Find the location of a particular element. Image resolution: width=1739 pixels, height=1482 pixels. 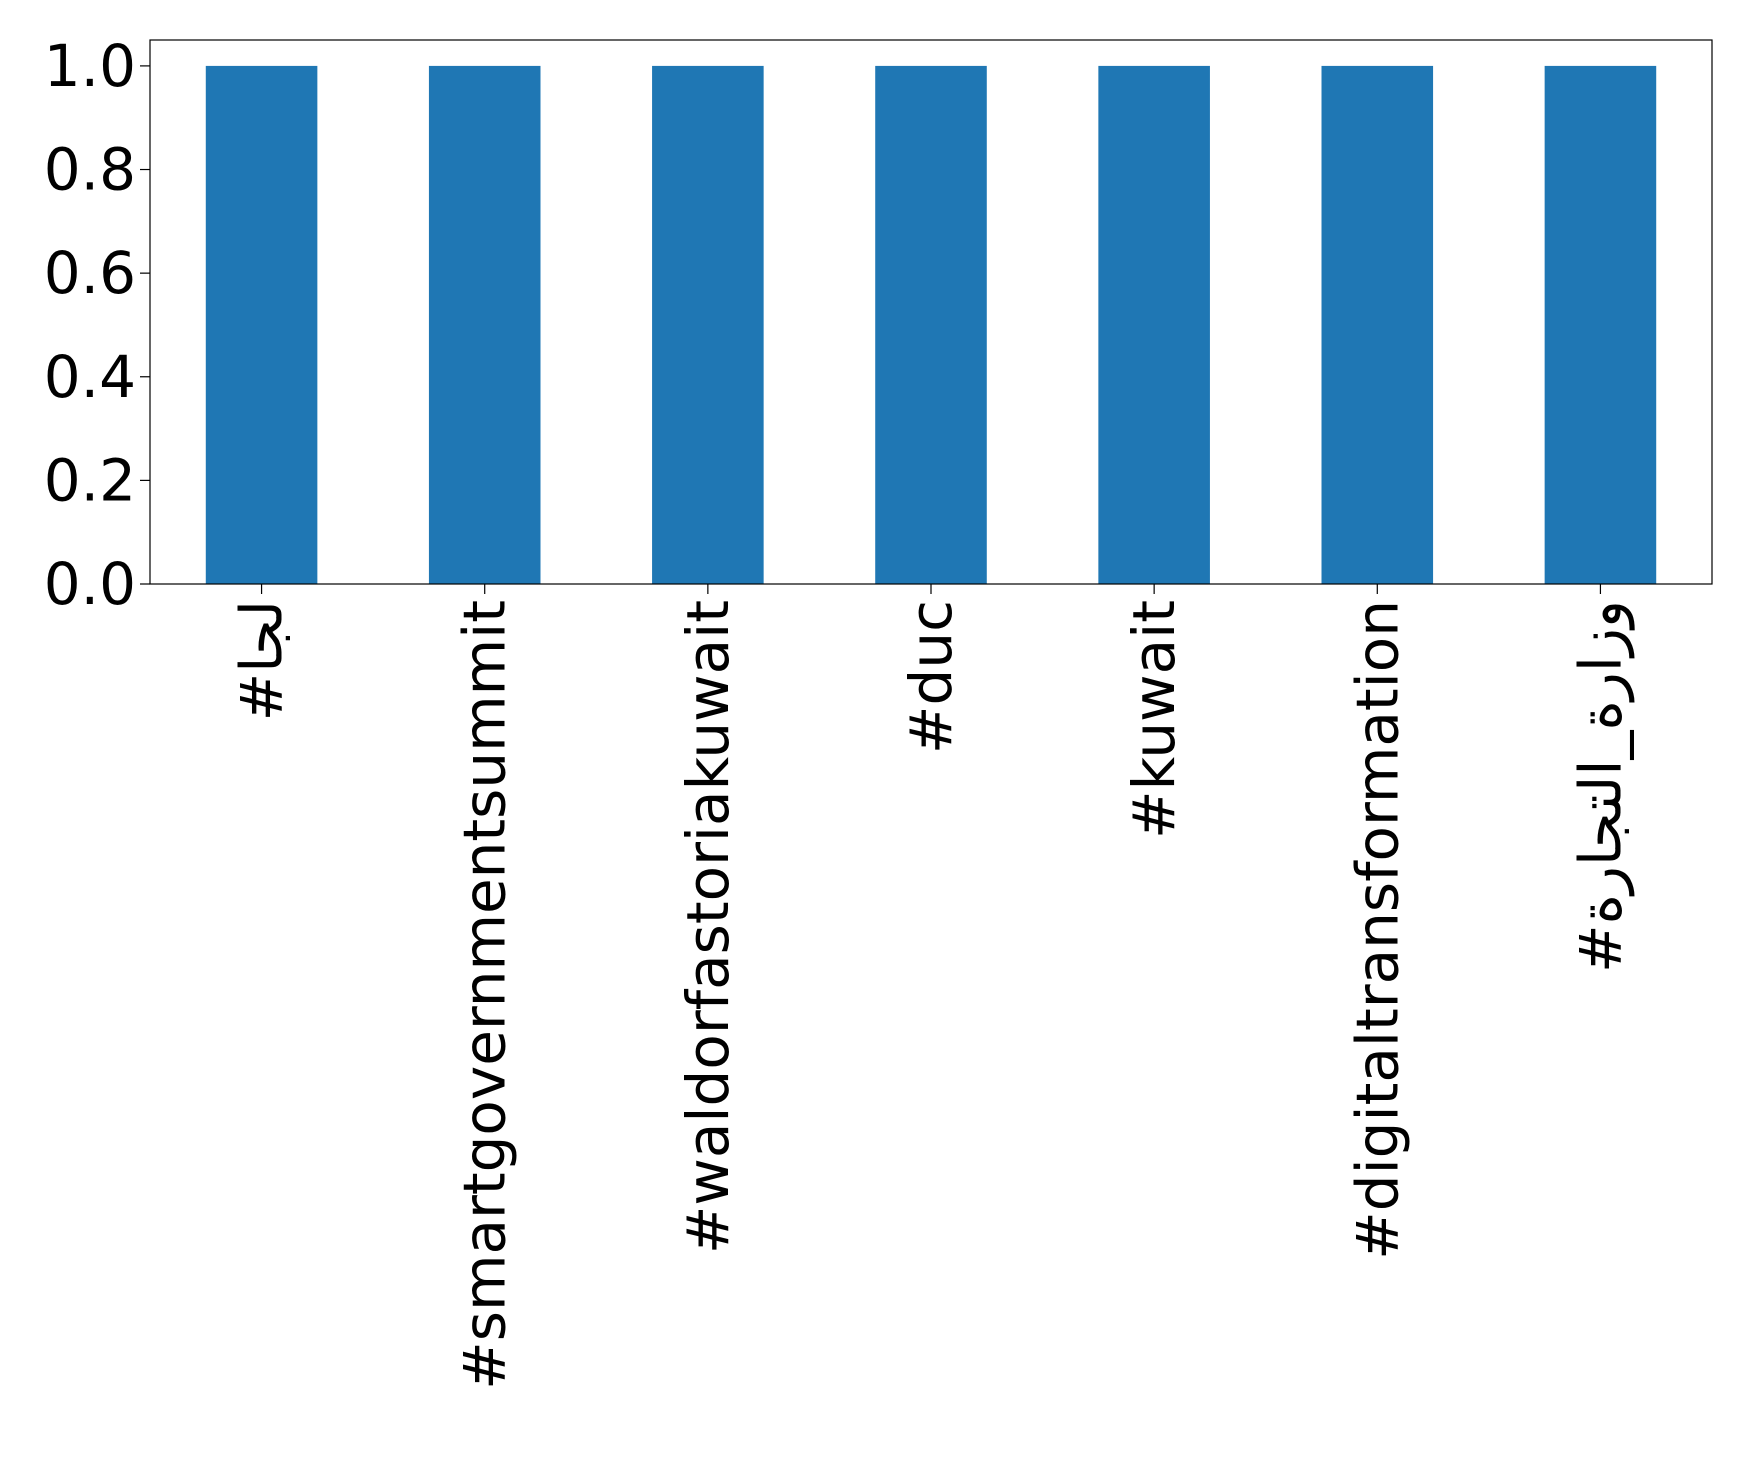

y-tick-label-4: 0.8 is located at coordinates (90, 170).